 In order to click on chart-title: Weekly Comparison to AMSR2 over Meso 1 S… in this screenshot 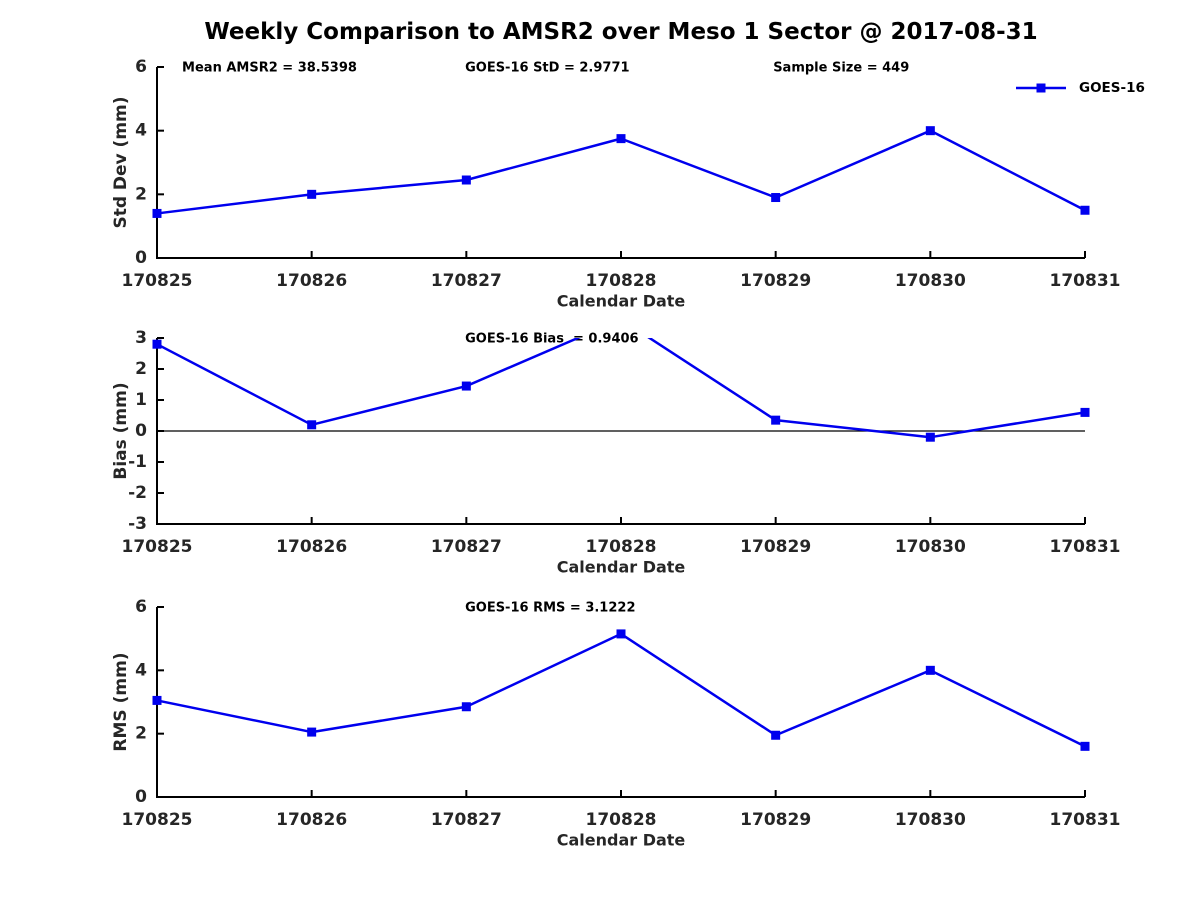, I will do `click(621, 32)`.